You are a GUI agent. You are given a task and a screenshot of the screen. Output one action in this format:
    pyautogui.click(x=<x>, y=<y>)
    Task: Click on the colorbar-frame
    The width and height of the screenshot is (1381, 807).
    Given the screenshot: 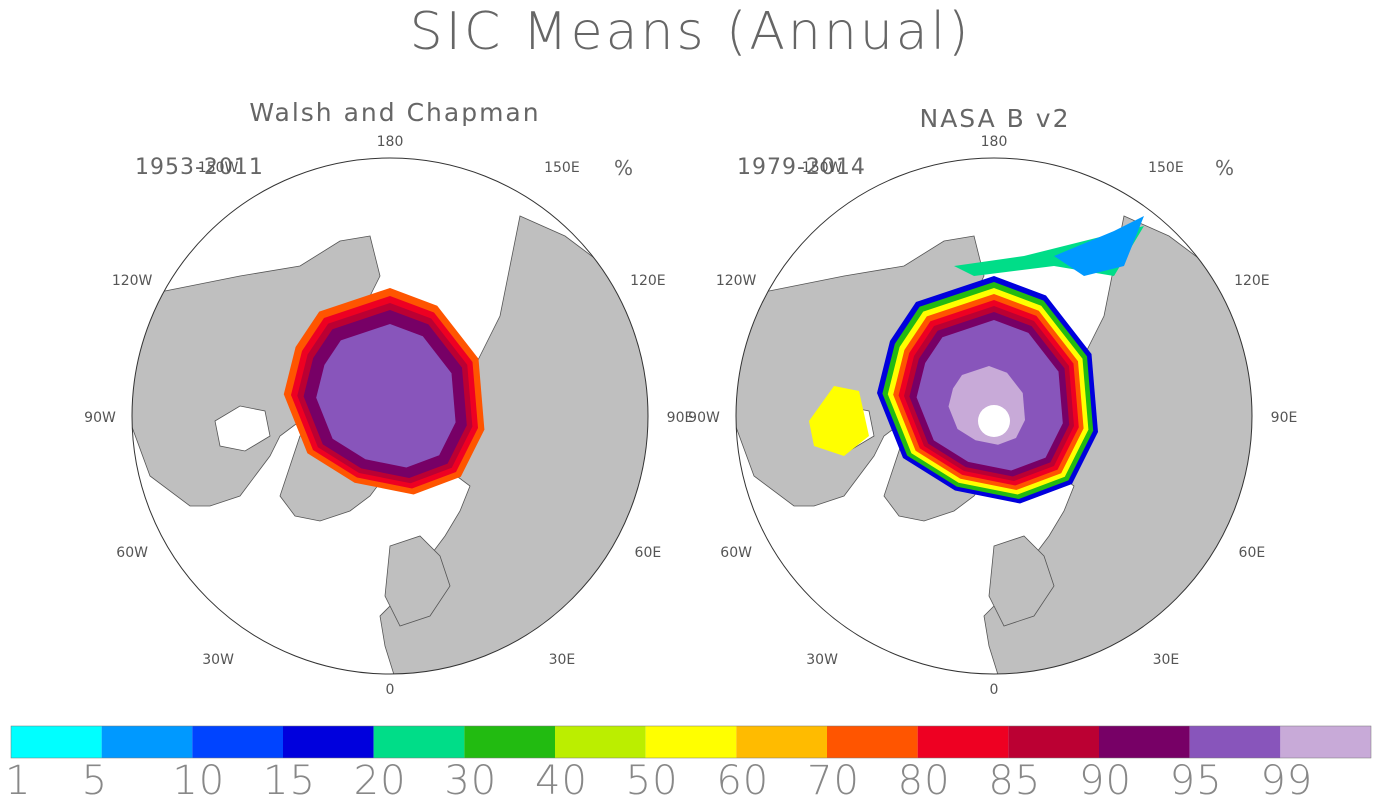 What is the action you would take?
    pyautogui.click(x=691, y=742)
    